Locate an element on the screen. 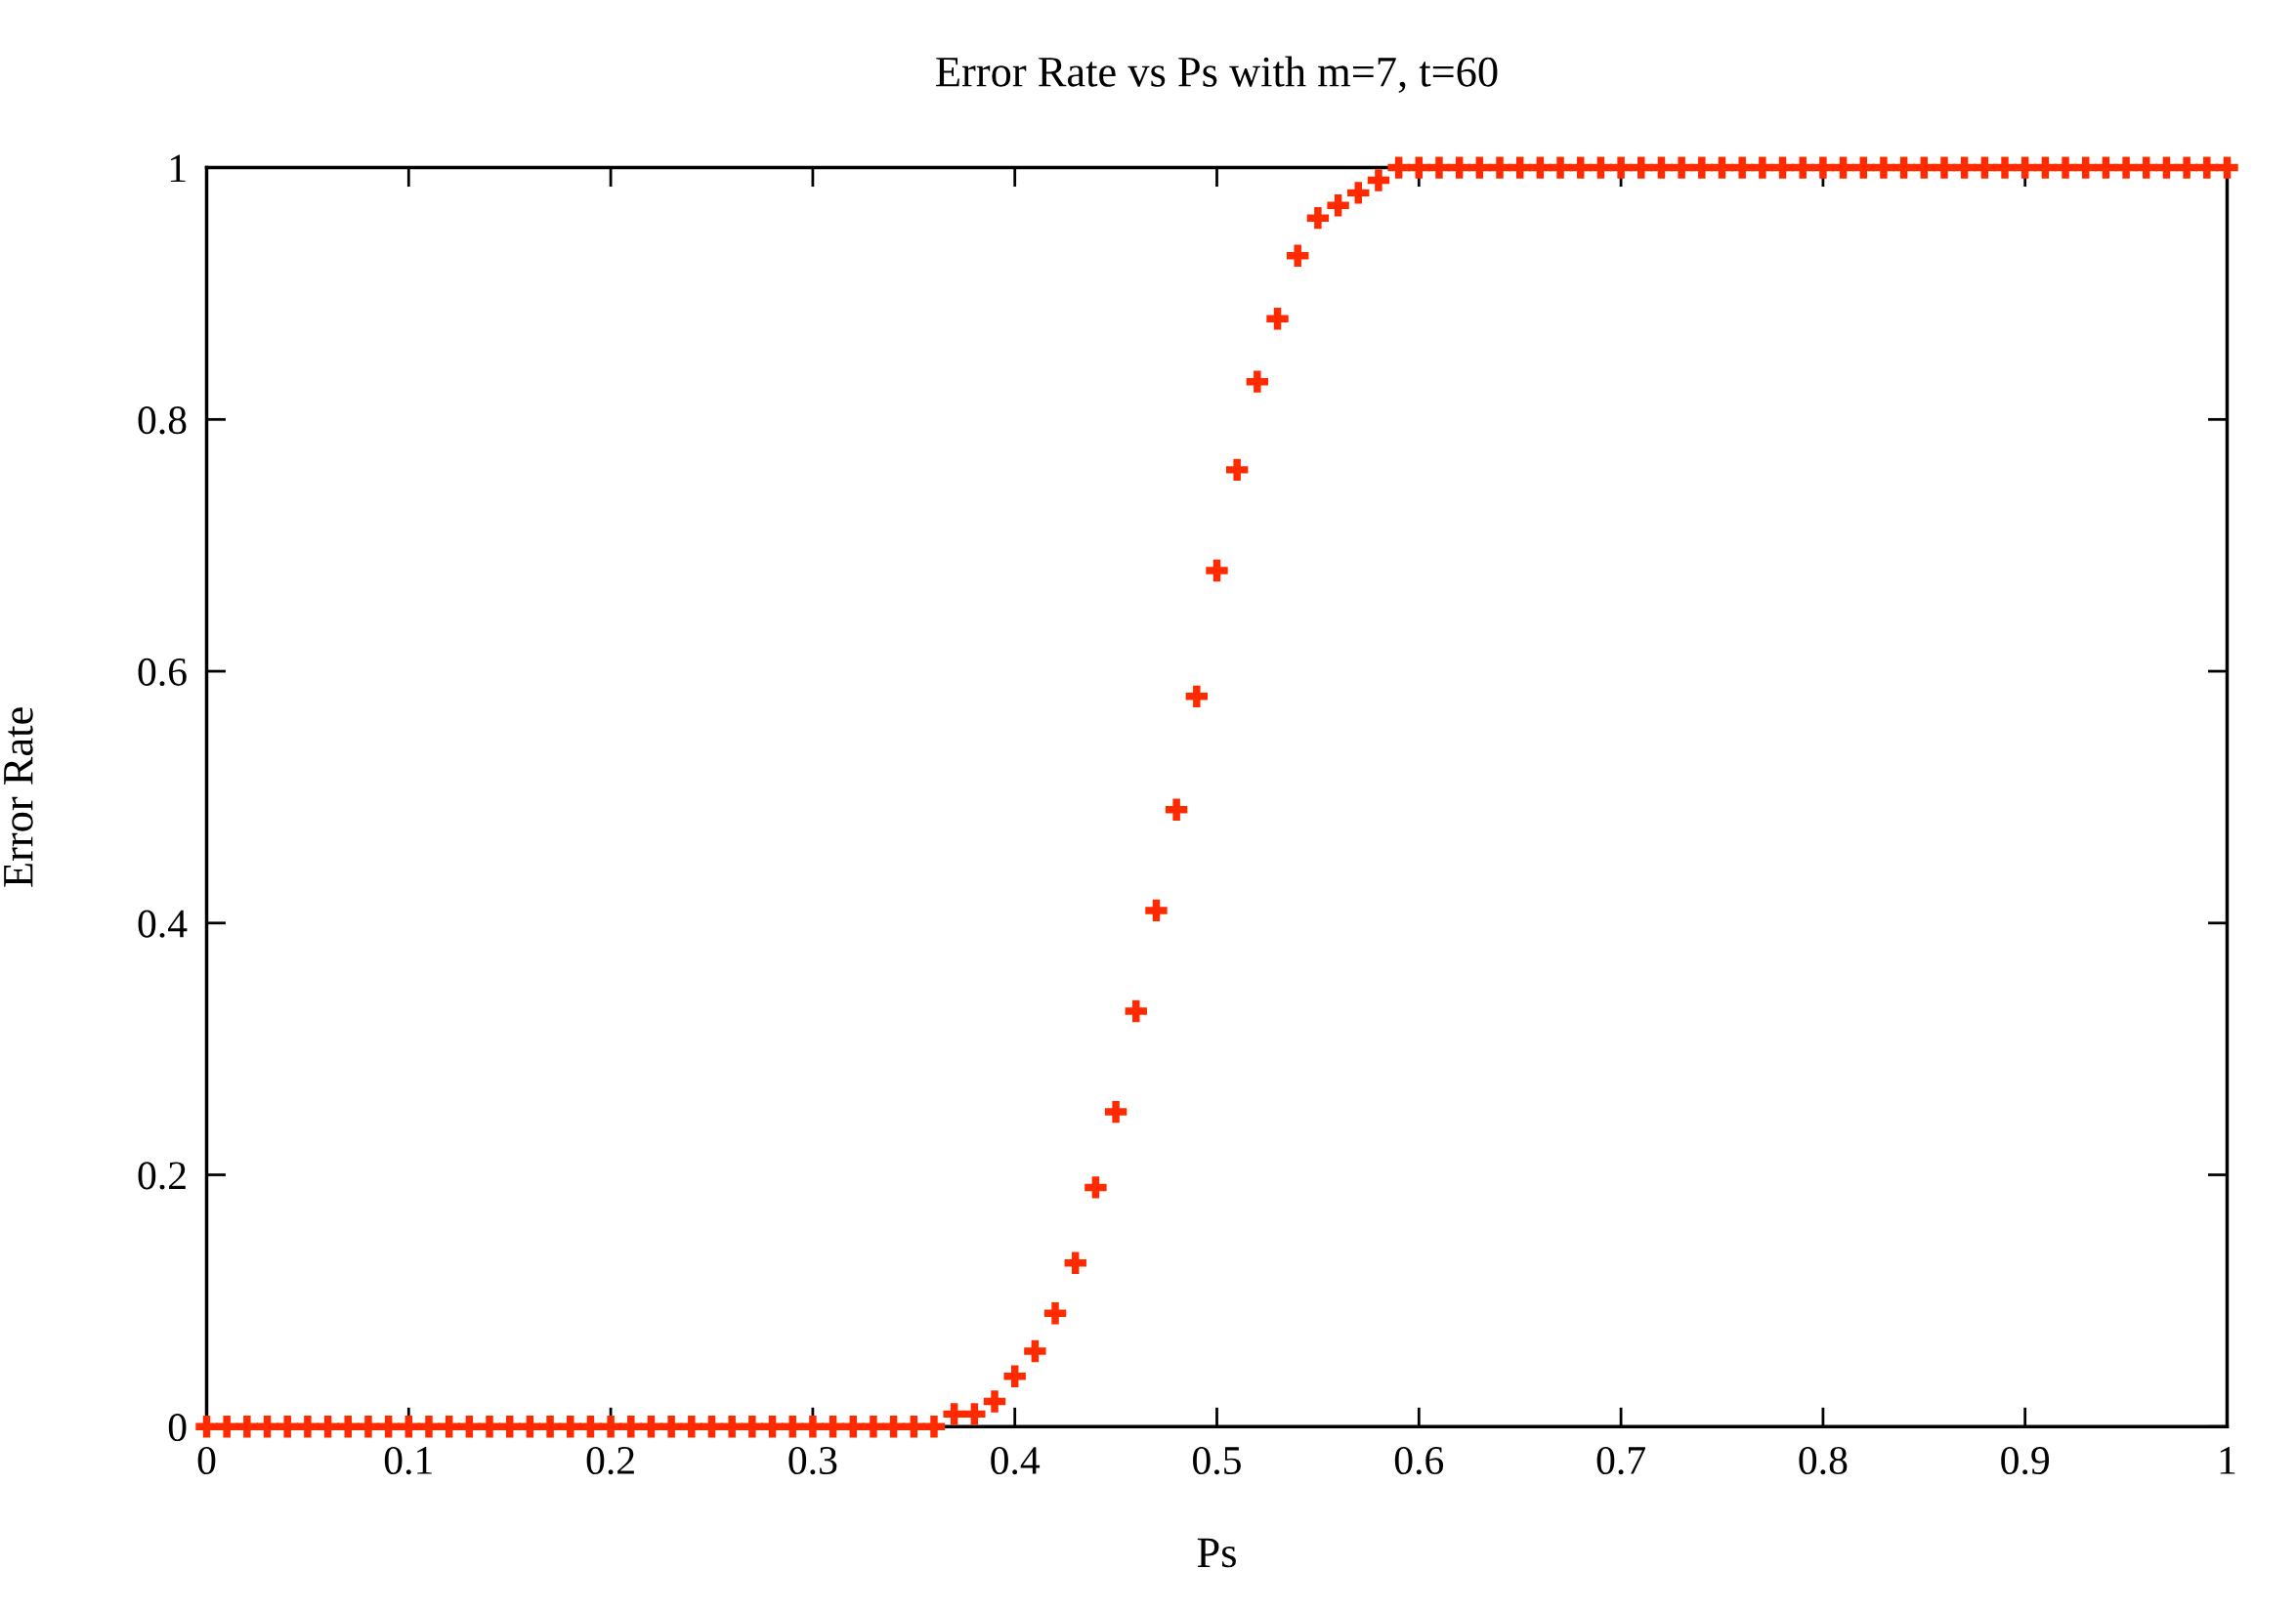 This screenshot has width=2296, height=1612. x-tick-label: 0.1 is located at coordinates (408, 1460).